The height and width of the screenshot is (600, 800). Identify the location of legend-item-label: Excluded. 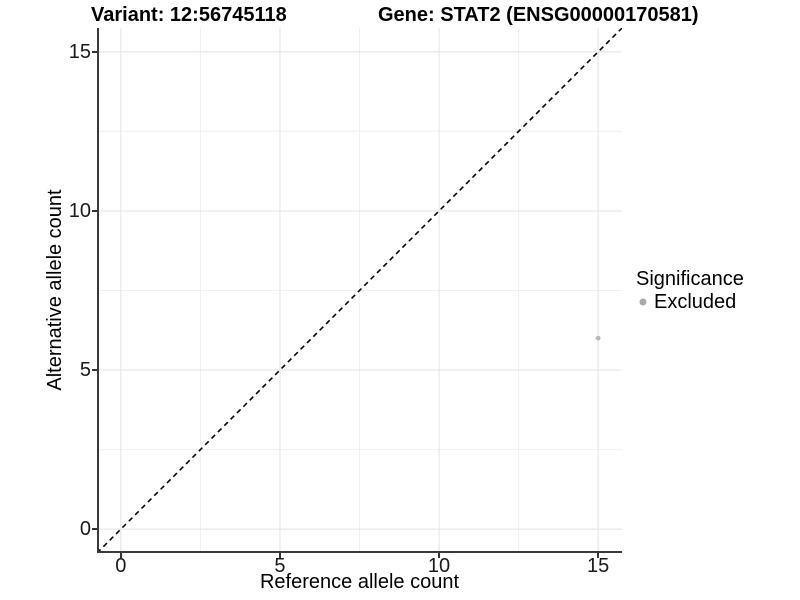
(695, 302).